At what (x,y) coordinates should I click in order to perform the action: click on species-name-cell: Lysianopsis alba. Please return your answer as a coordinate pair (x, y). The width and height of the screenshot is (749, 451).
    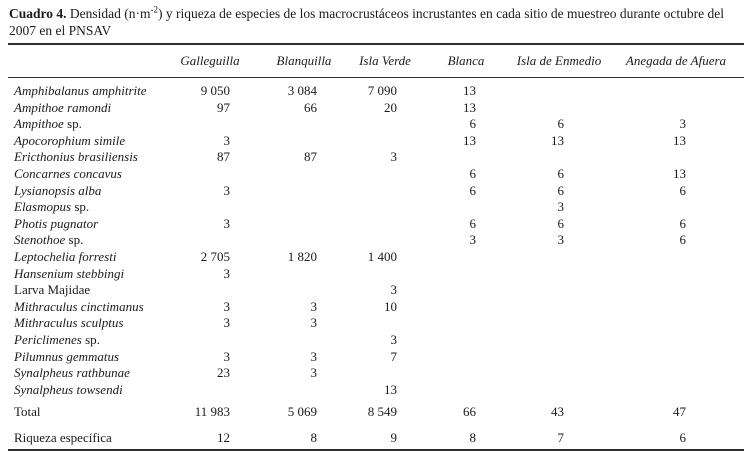
    Looking at the image, I should click on (58, 190).